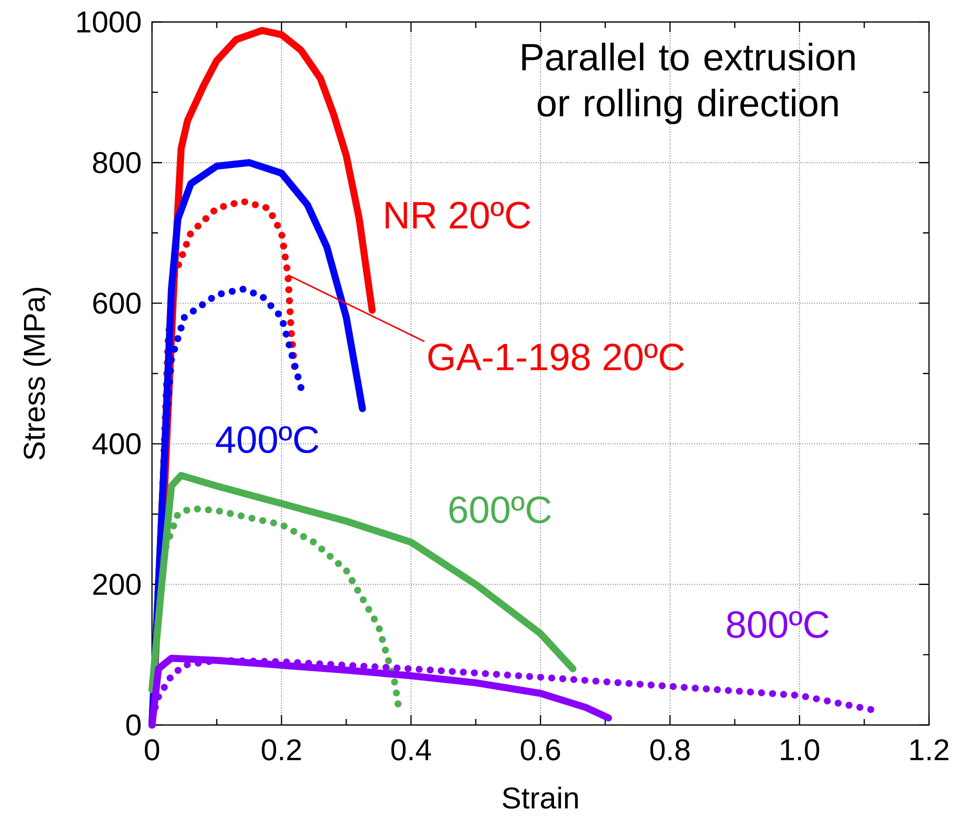 This screenshot has width=960, height=840. I want to click on text: Parallel to extrusion or rolling direction, so click(688, 83).